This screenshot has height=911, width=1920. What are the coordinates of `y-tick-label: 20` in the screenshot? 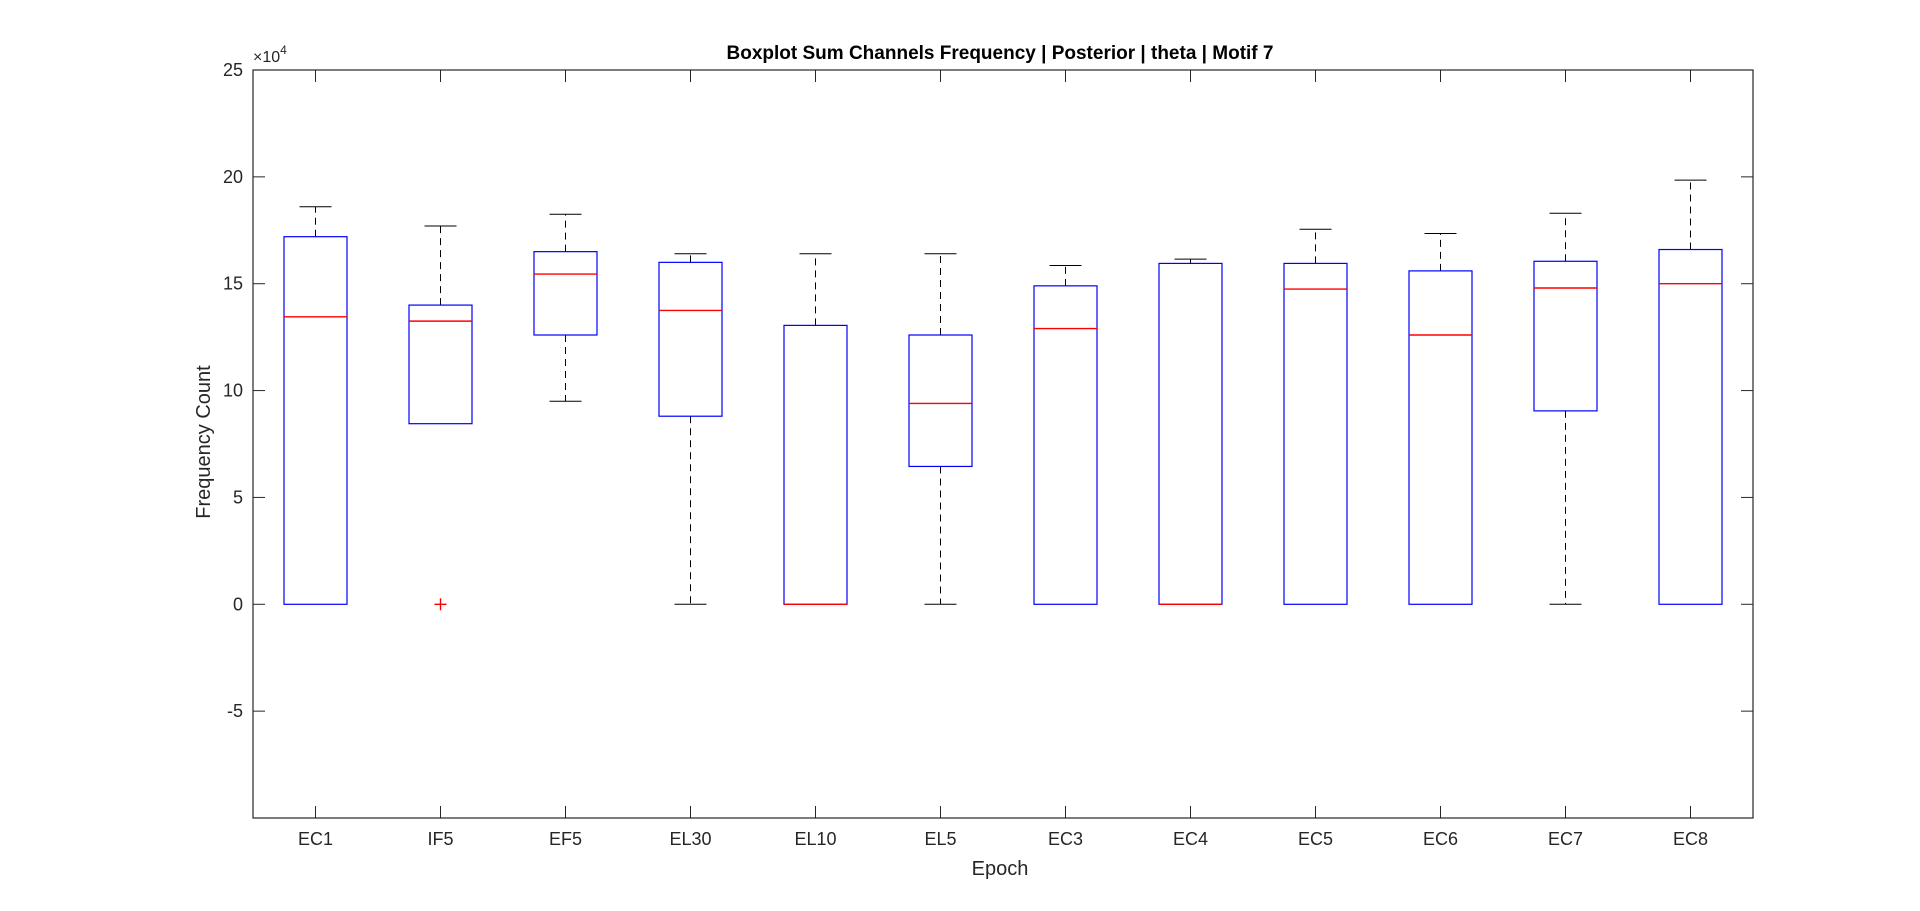 It's located at (233, 177).